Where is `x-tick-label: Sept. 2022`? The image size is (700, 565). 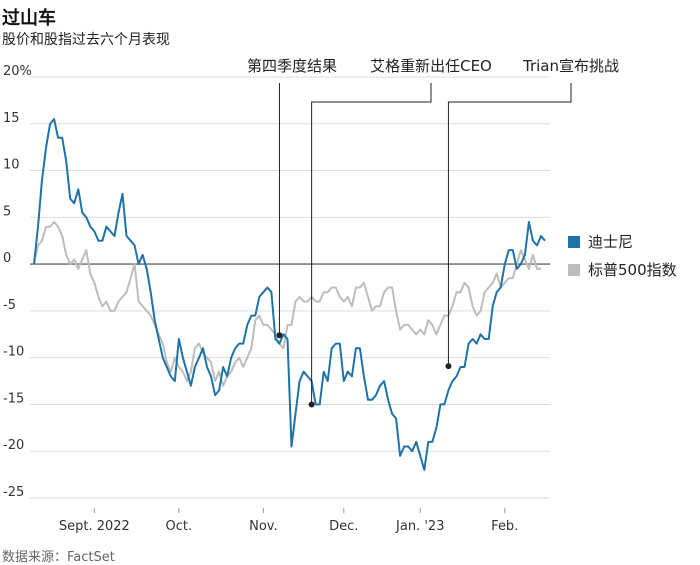
x-tick-label: Sept. 2022 is located at coordinates (94, 526).